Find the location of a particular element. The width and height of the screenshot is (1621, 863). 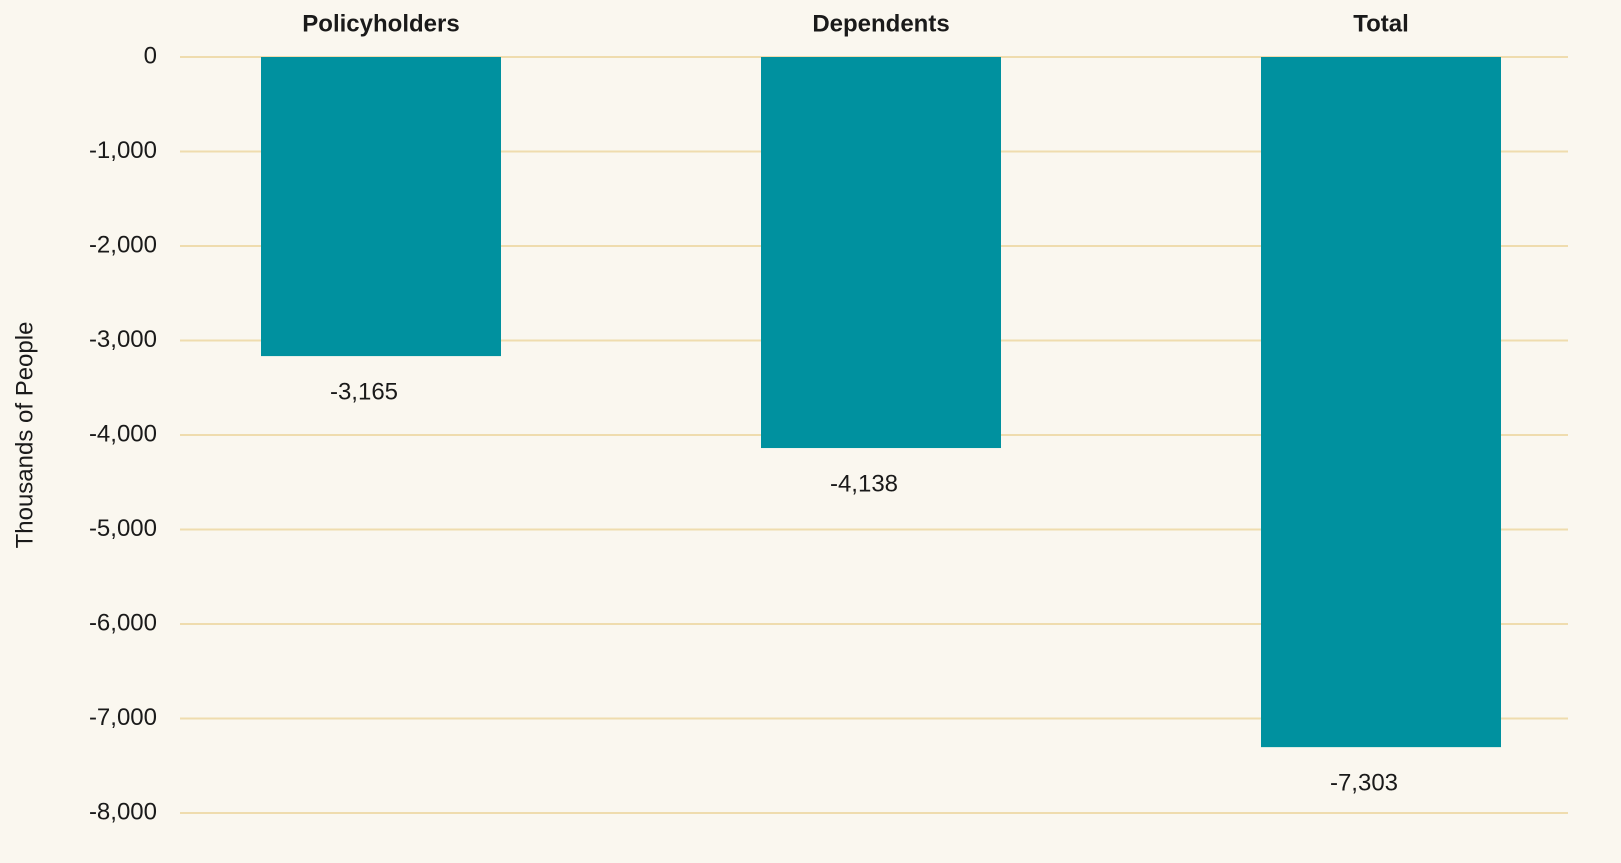

y-tick-label: 0 is located at coordinates (150, 55).